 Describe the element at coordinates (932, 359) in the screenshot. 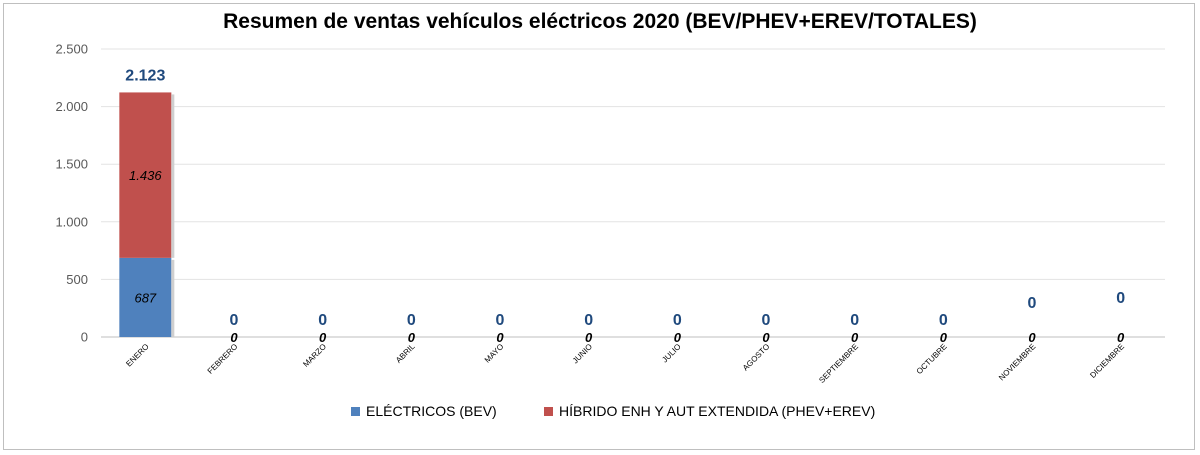

I see `x-tick-label: OCTUBRE` at that location.